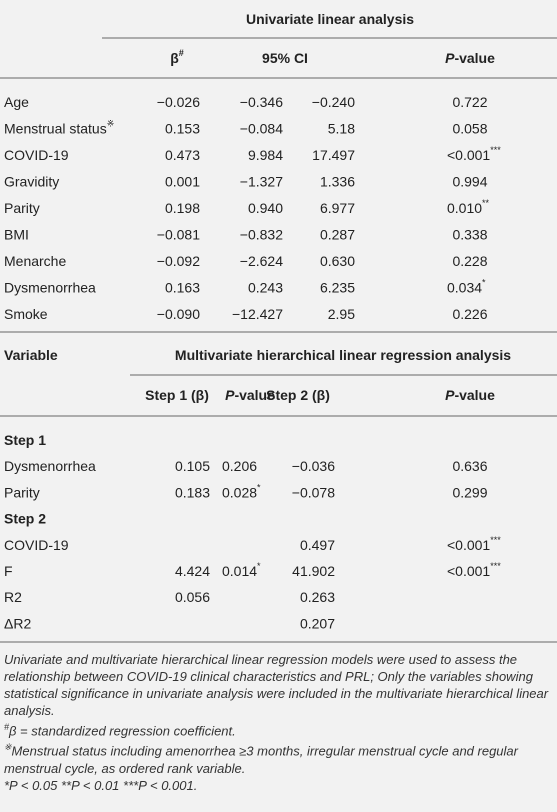 The height and width of the screenshot is (812, 557). I want to click on cell: 0.058, so click(469, 128).